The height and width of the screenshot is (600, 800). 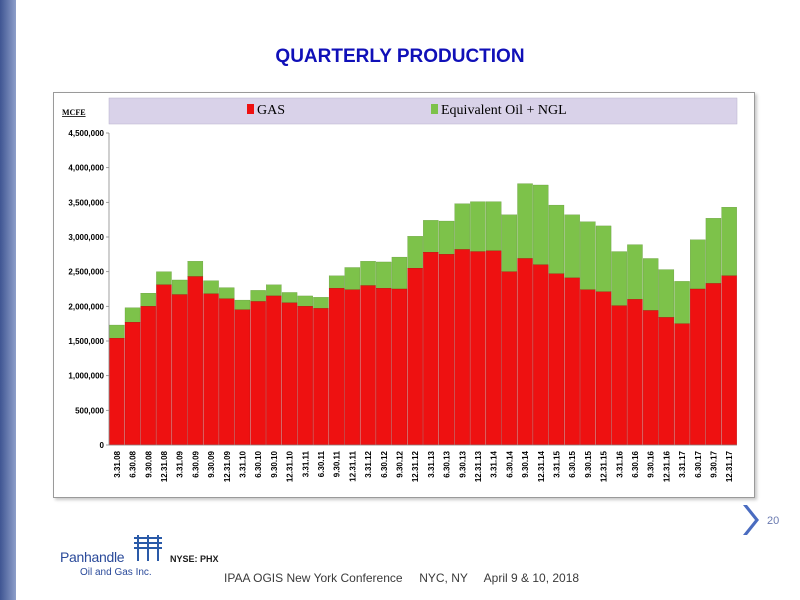 What do you see at coordinates (572, 463) in the screenshot?
I see `x-tick-label: 6.30.15` at bounding box center [572, 463].